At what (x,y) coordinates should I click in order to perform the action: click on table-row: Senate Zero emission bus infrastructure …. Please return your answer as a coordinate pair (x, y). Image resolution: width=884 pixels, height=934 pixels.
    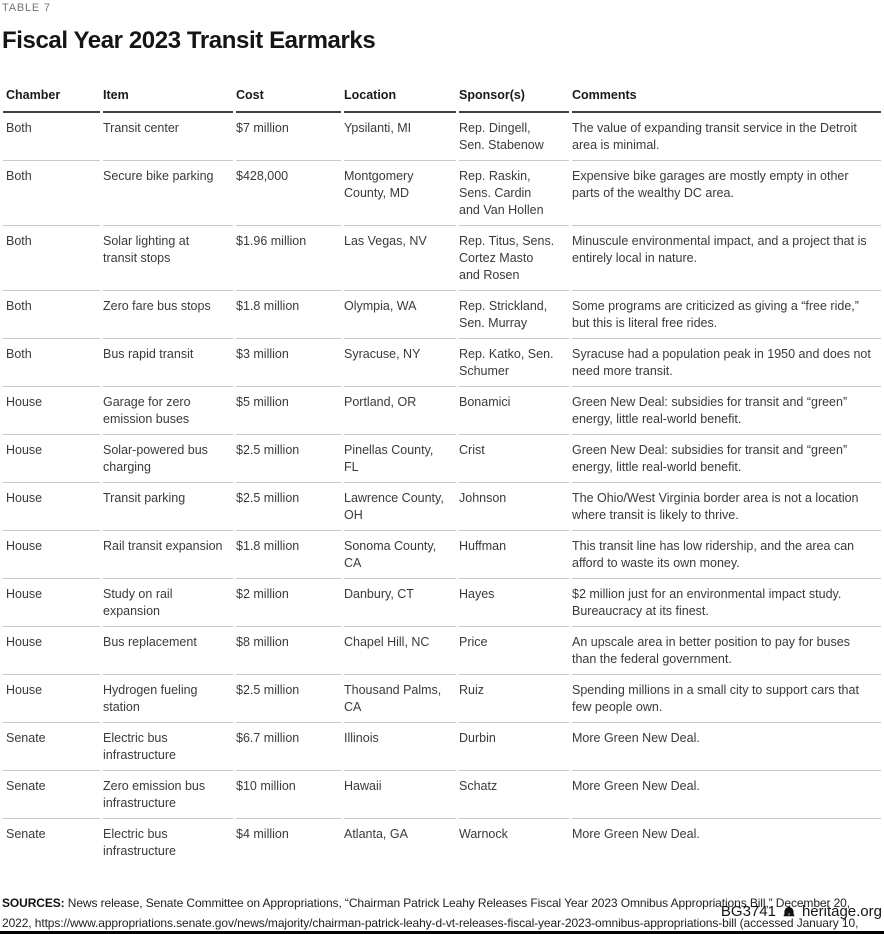
    Looking at the image, I should click on (442, 794).